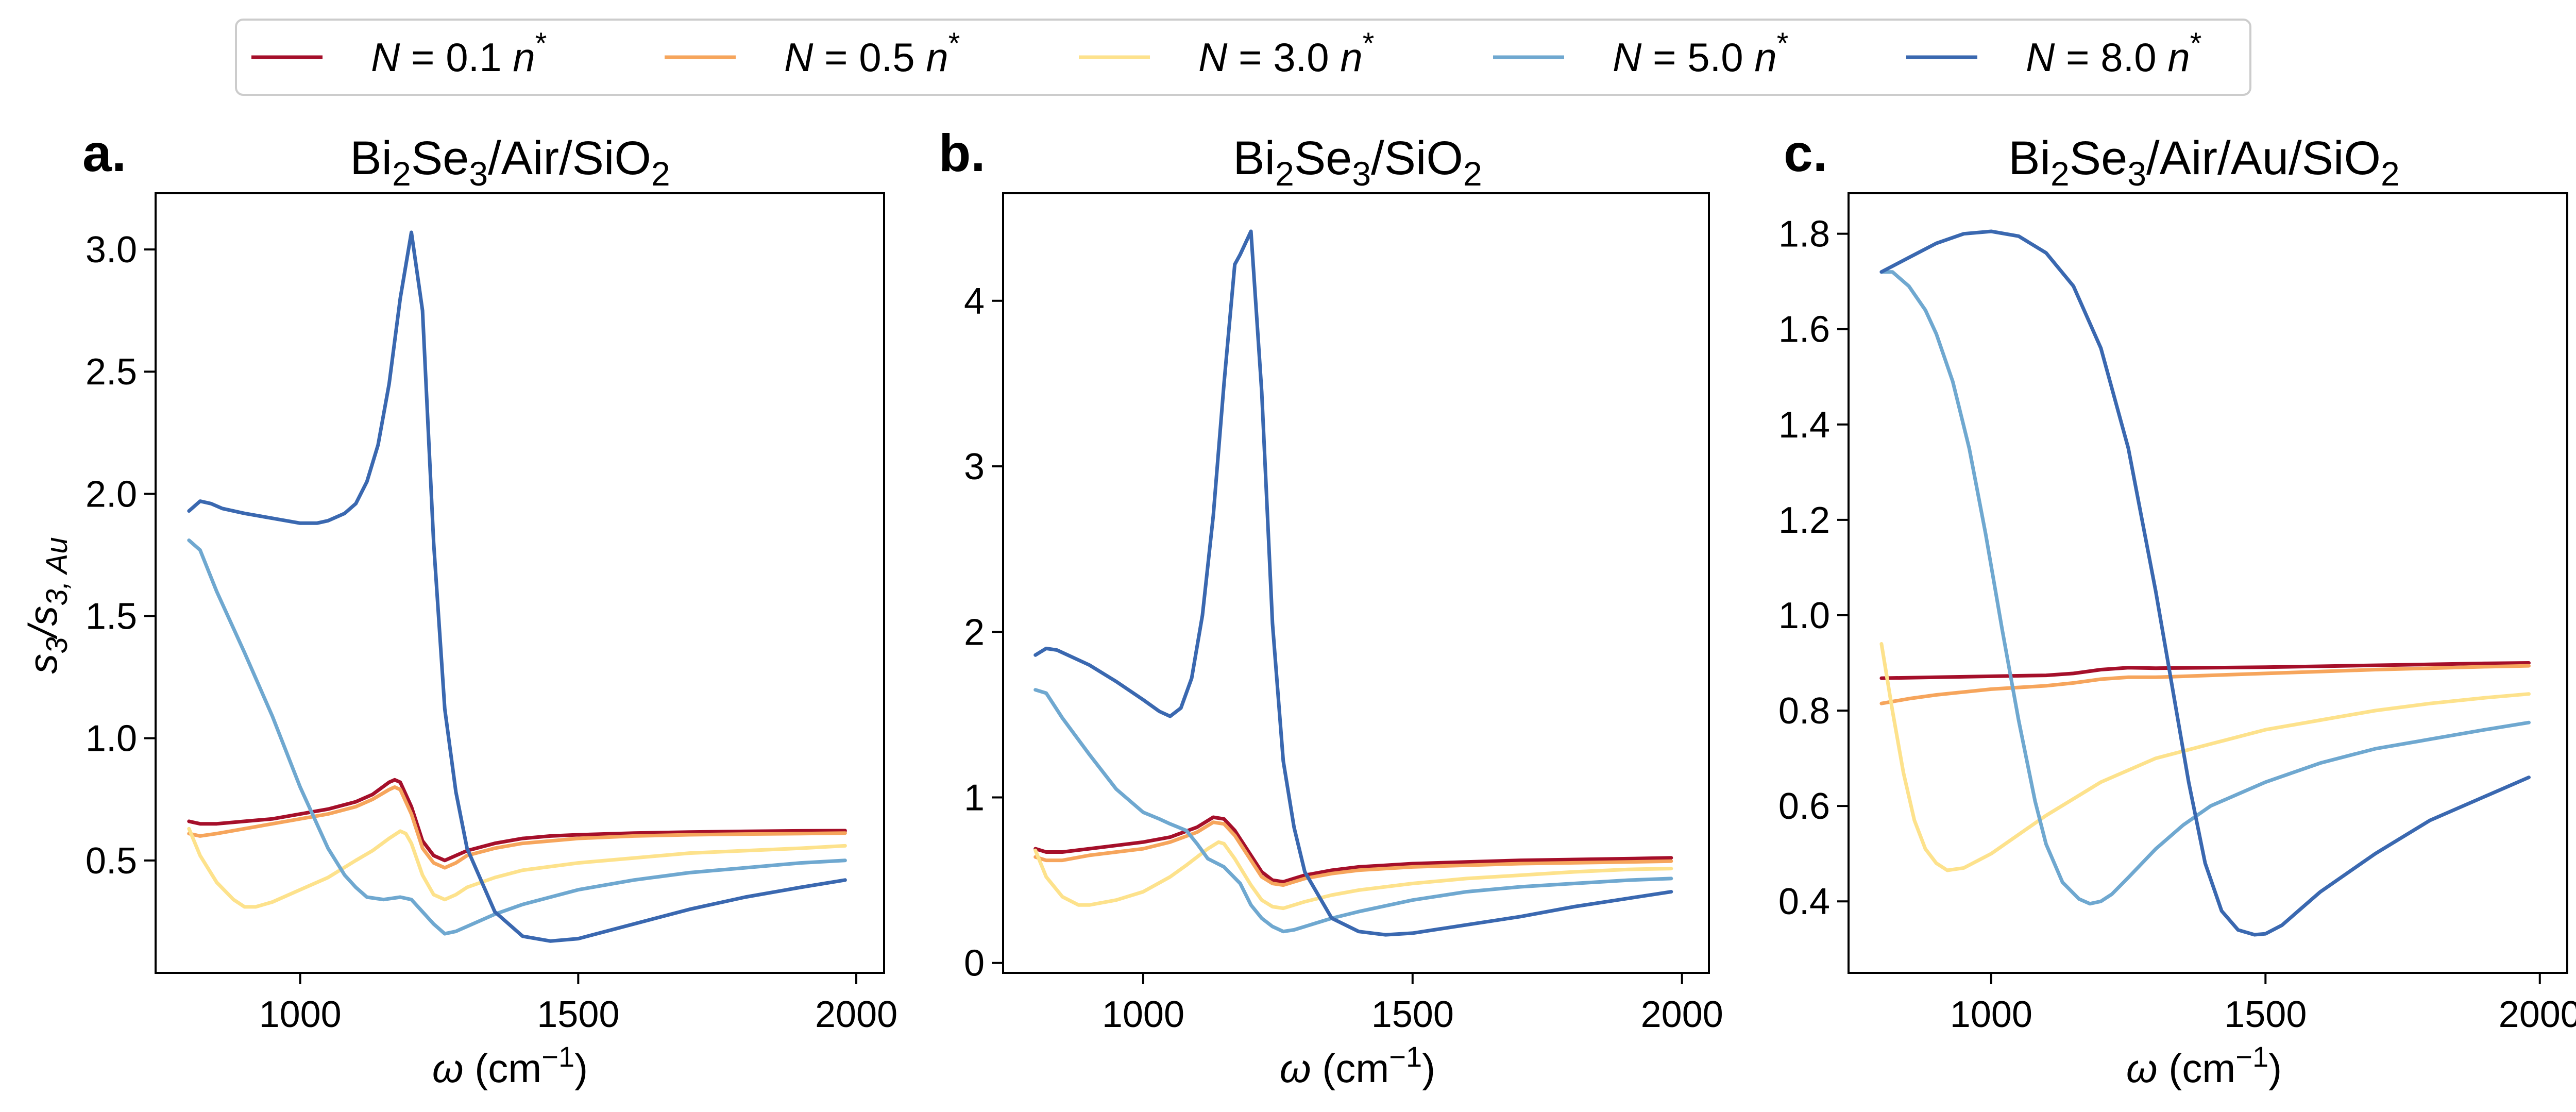 The width and height of the screenshot is (2576, 1112). Describe the element at coordinates (1700, 53) in the screenshot. I see `legend-label: N = 5.0 n*` at that location.